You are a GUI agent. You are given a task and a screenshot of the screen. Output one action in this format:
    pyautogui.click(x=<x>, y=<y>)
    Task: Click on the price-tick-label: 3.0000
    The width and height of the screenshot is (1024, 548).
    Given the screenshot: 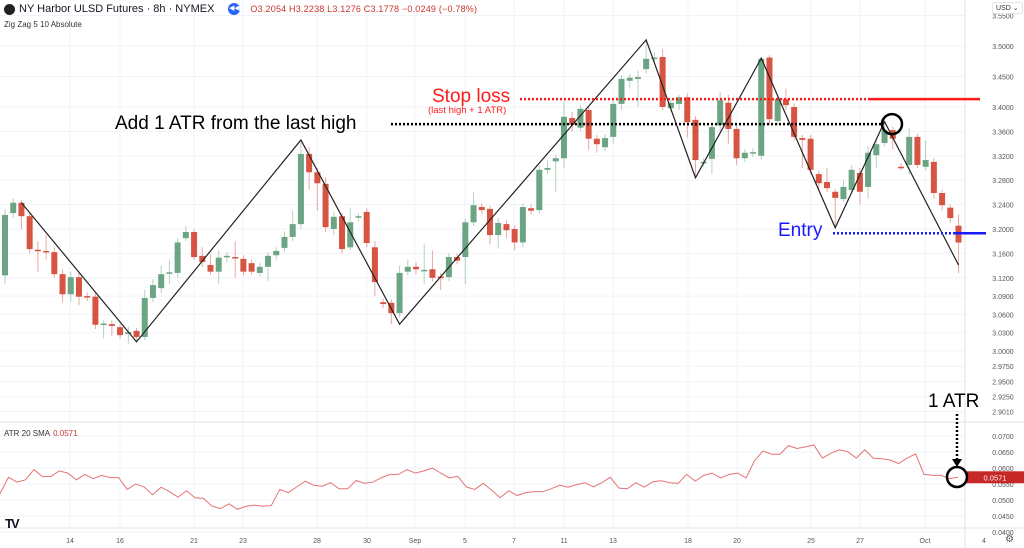 What is the action you would take?
    pyautogui.click(x=1003, y=352)
    